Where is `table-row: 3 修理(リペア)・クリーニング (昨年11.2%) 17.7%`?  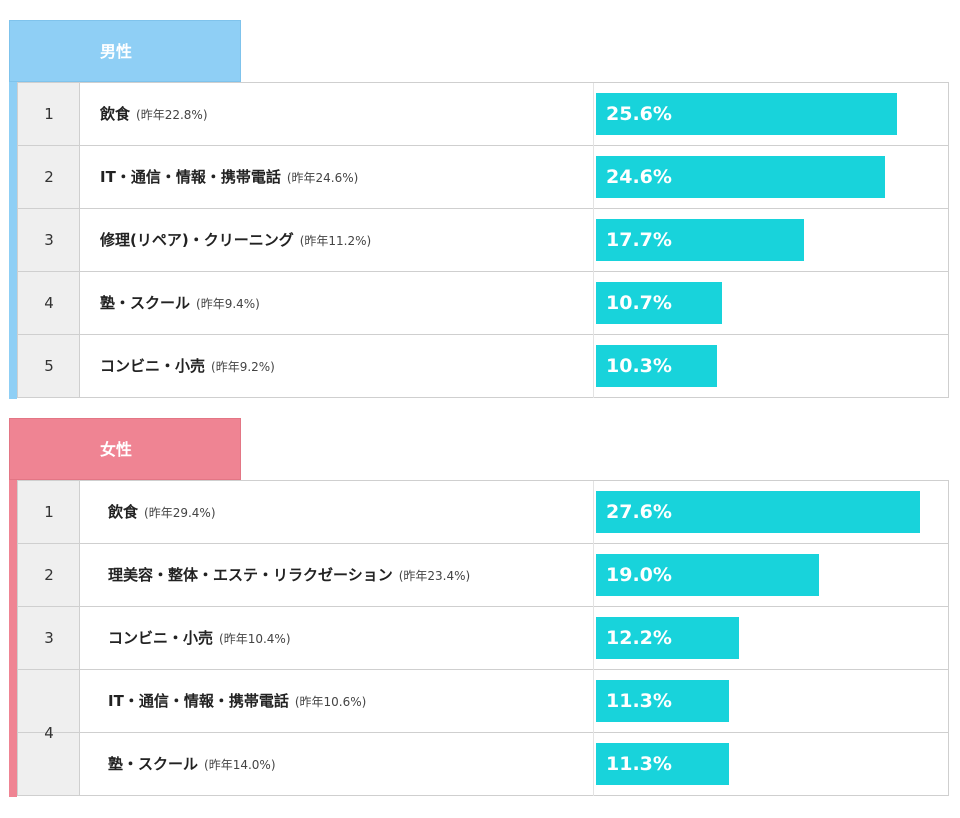 table-row: 3 修理(リペア)・クリーニング (昨年11.2%) 17.7% is located at coordinates (483, 240).